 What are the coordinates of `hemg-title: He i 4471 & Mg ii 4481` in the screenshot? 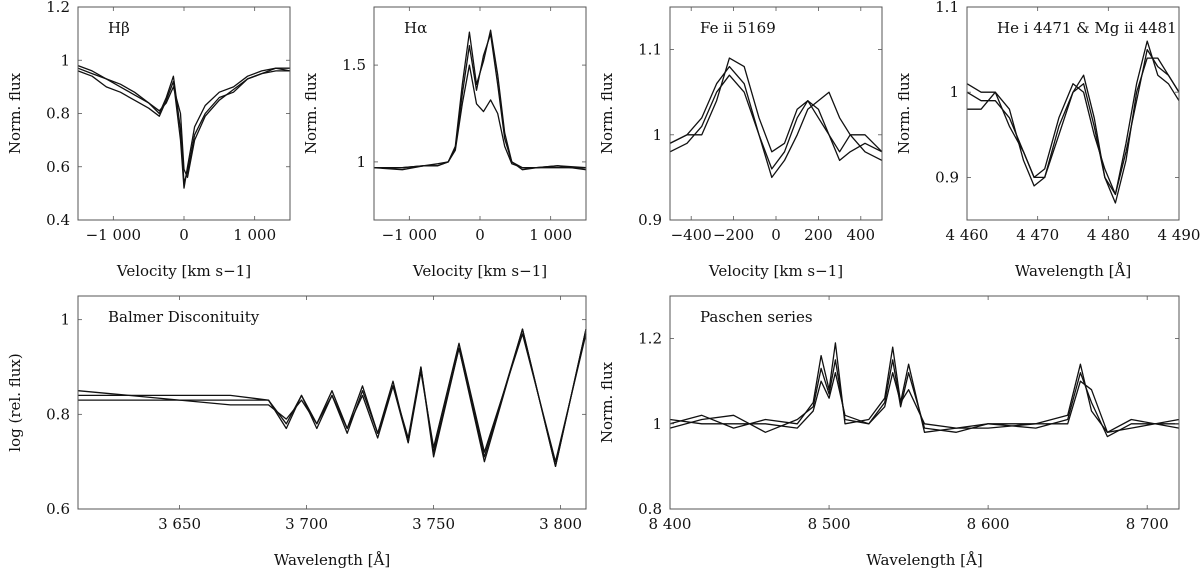 It's located at (1087, 28).